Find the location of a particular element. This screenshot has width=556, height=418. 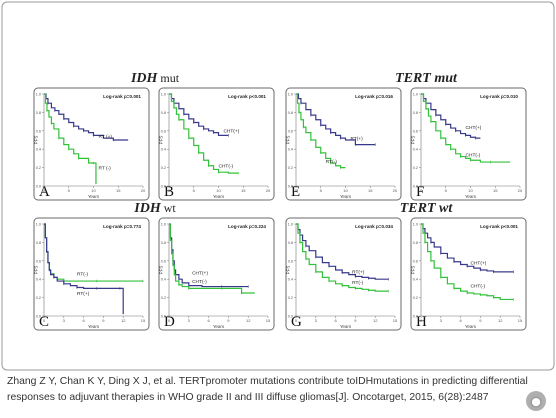

group-title-tert-mut: TERT mut is located at coordinates (426, 78).